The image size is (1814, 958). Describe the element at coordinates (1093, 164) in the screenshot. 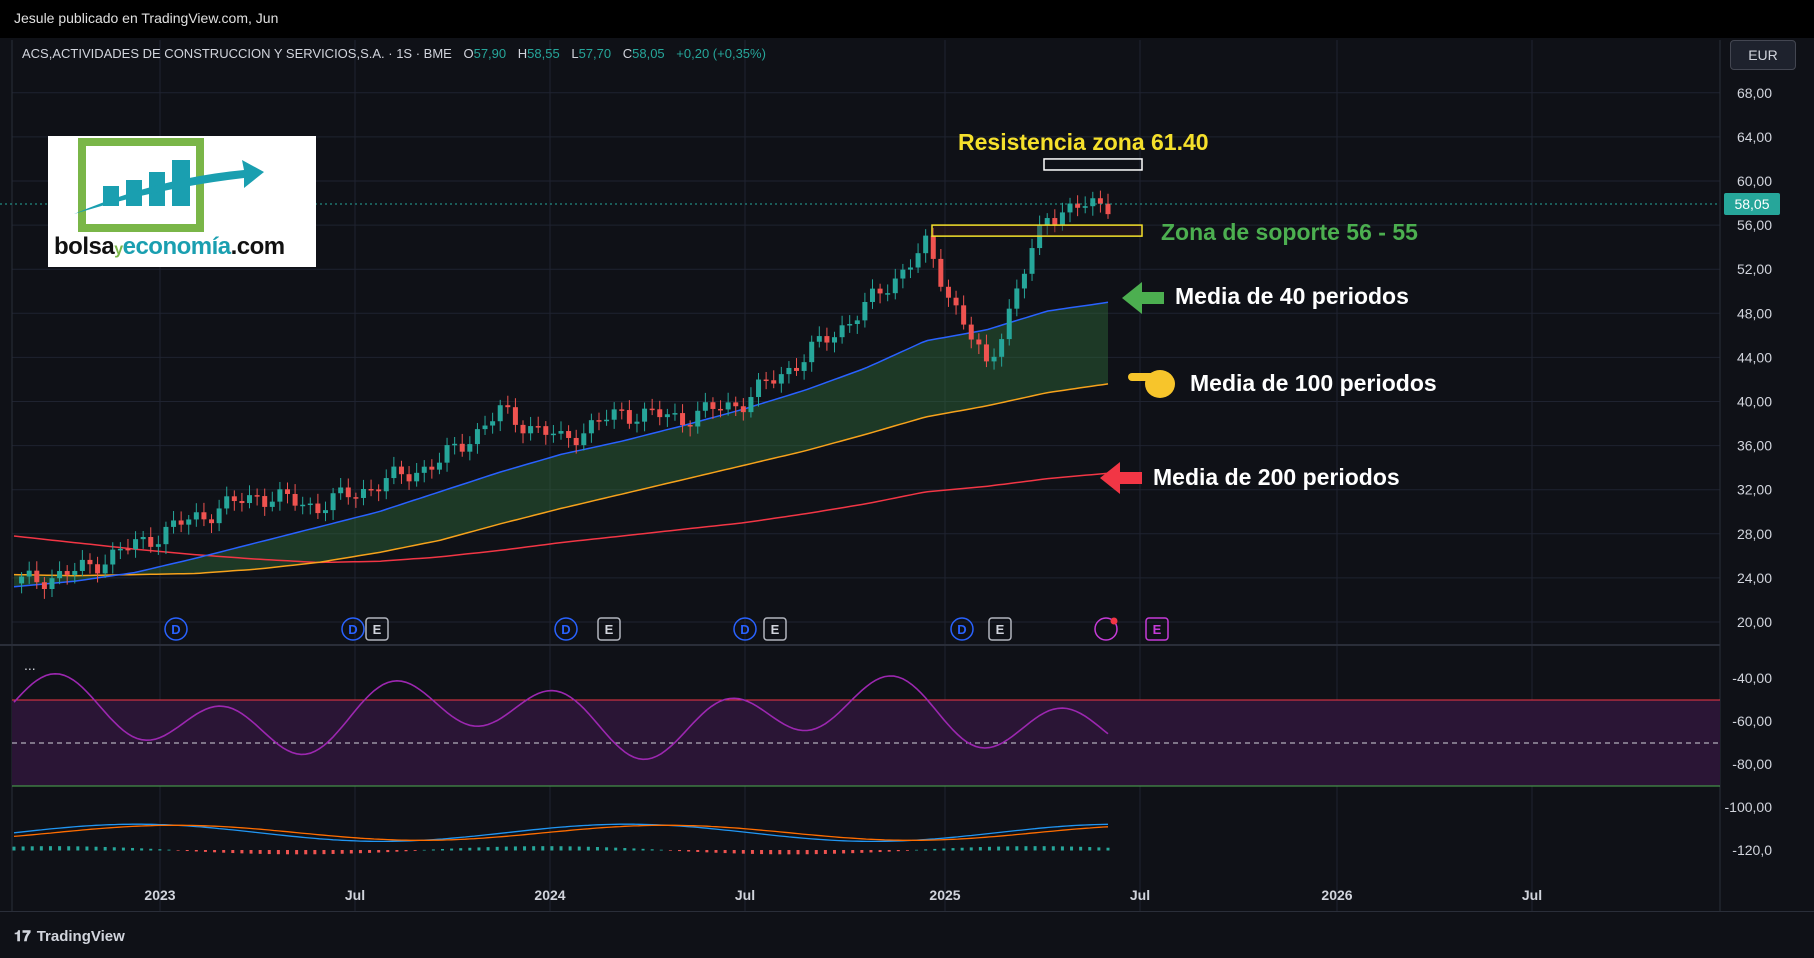

I see `resistance-zone-box` at that location.